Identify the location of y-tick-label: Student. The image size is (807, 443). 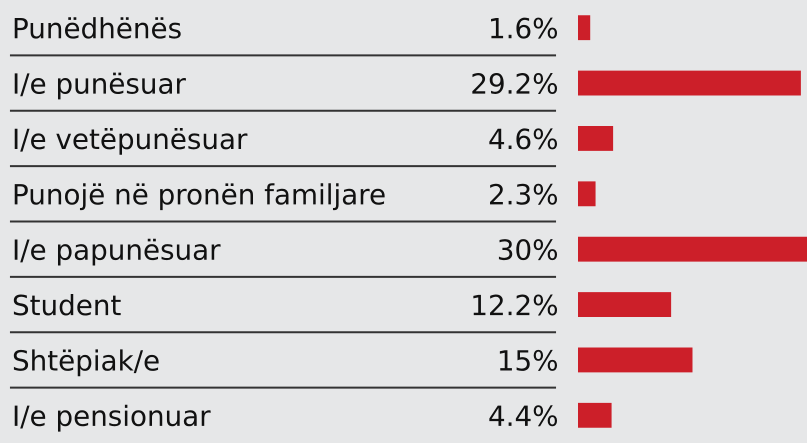
(67, 305).